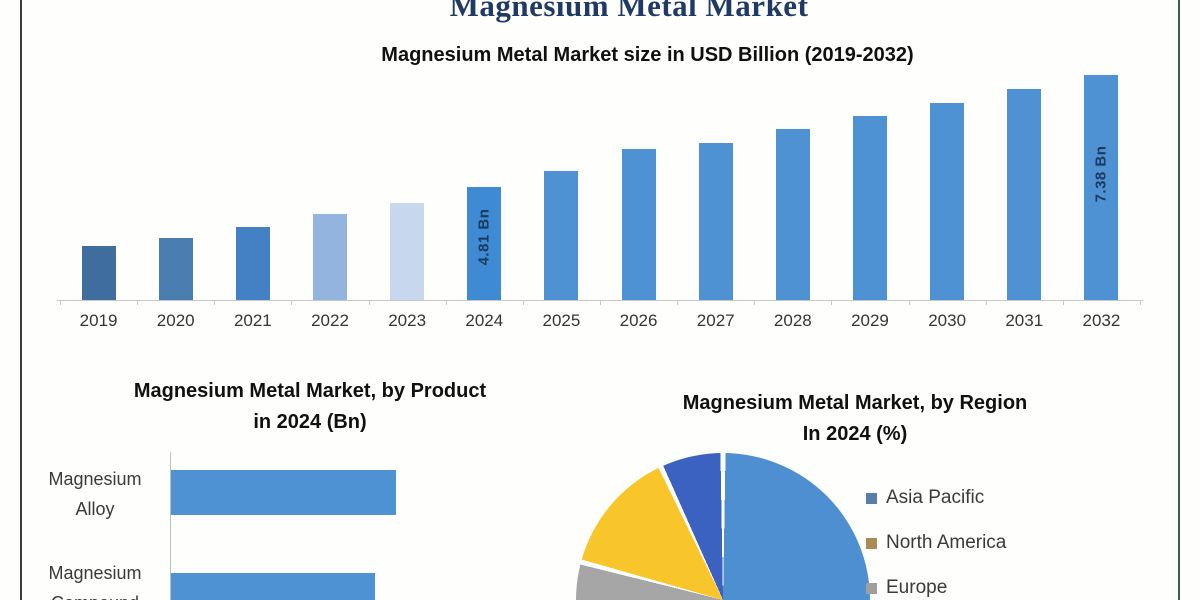  I want to click on bar-2021, so click(252, 263).